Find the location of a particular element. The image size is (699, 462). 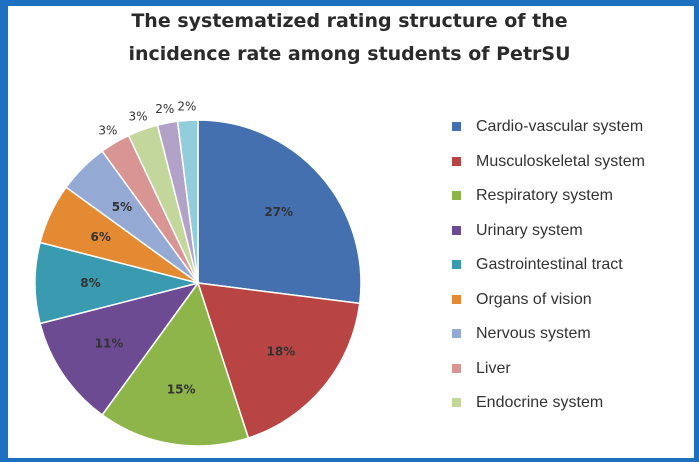

slice-label-8: 3% is located at coordinates (107, 131).